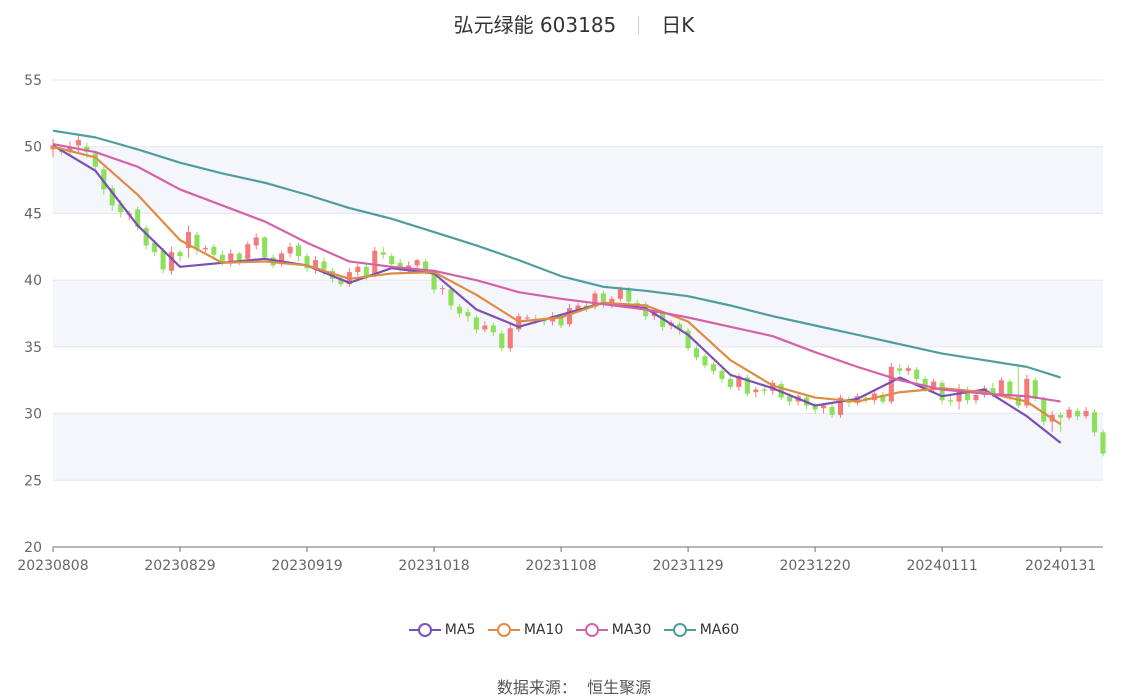  I want to click on x-tick-label: 20230829, so click(179, 566).